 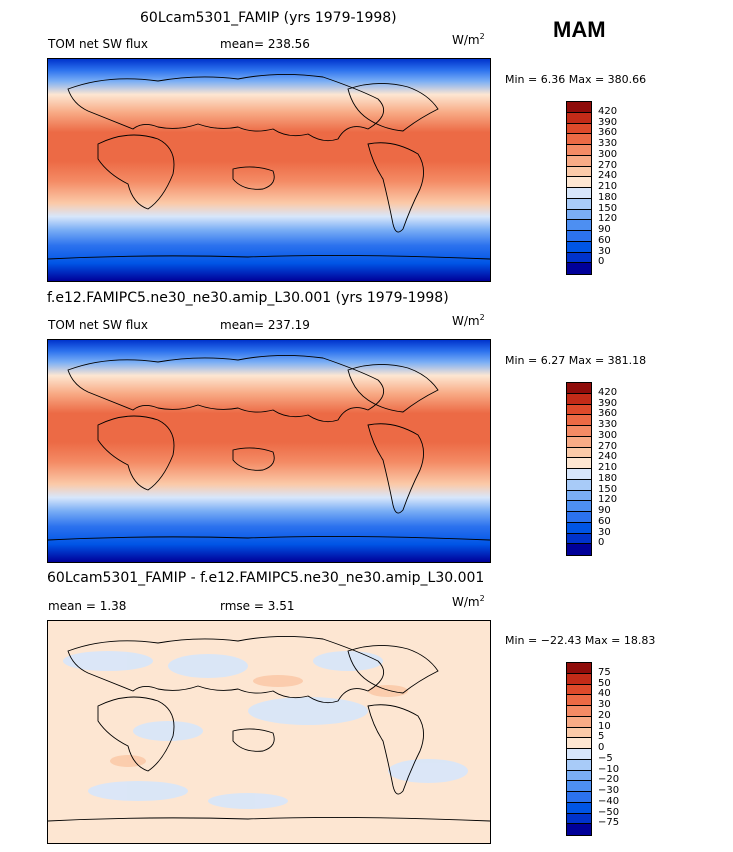 What do you see at coordinates (268, 18) in the screenshot?
I see `panel1-title: 60Lcam5301_FAMIP (yrs 1979-1998)` at bounding box center [268, 18].